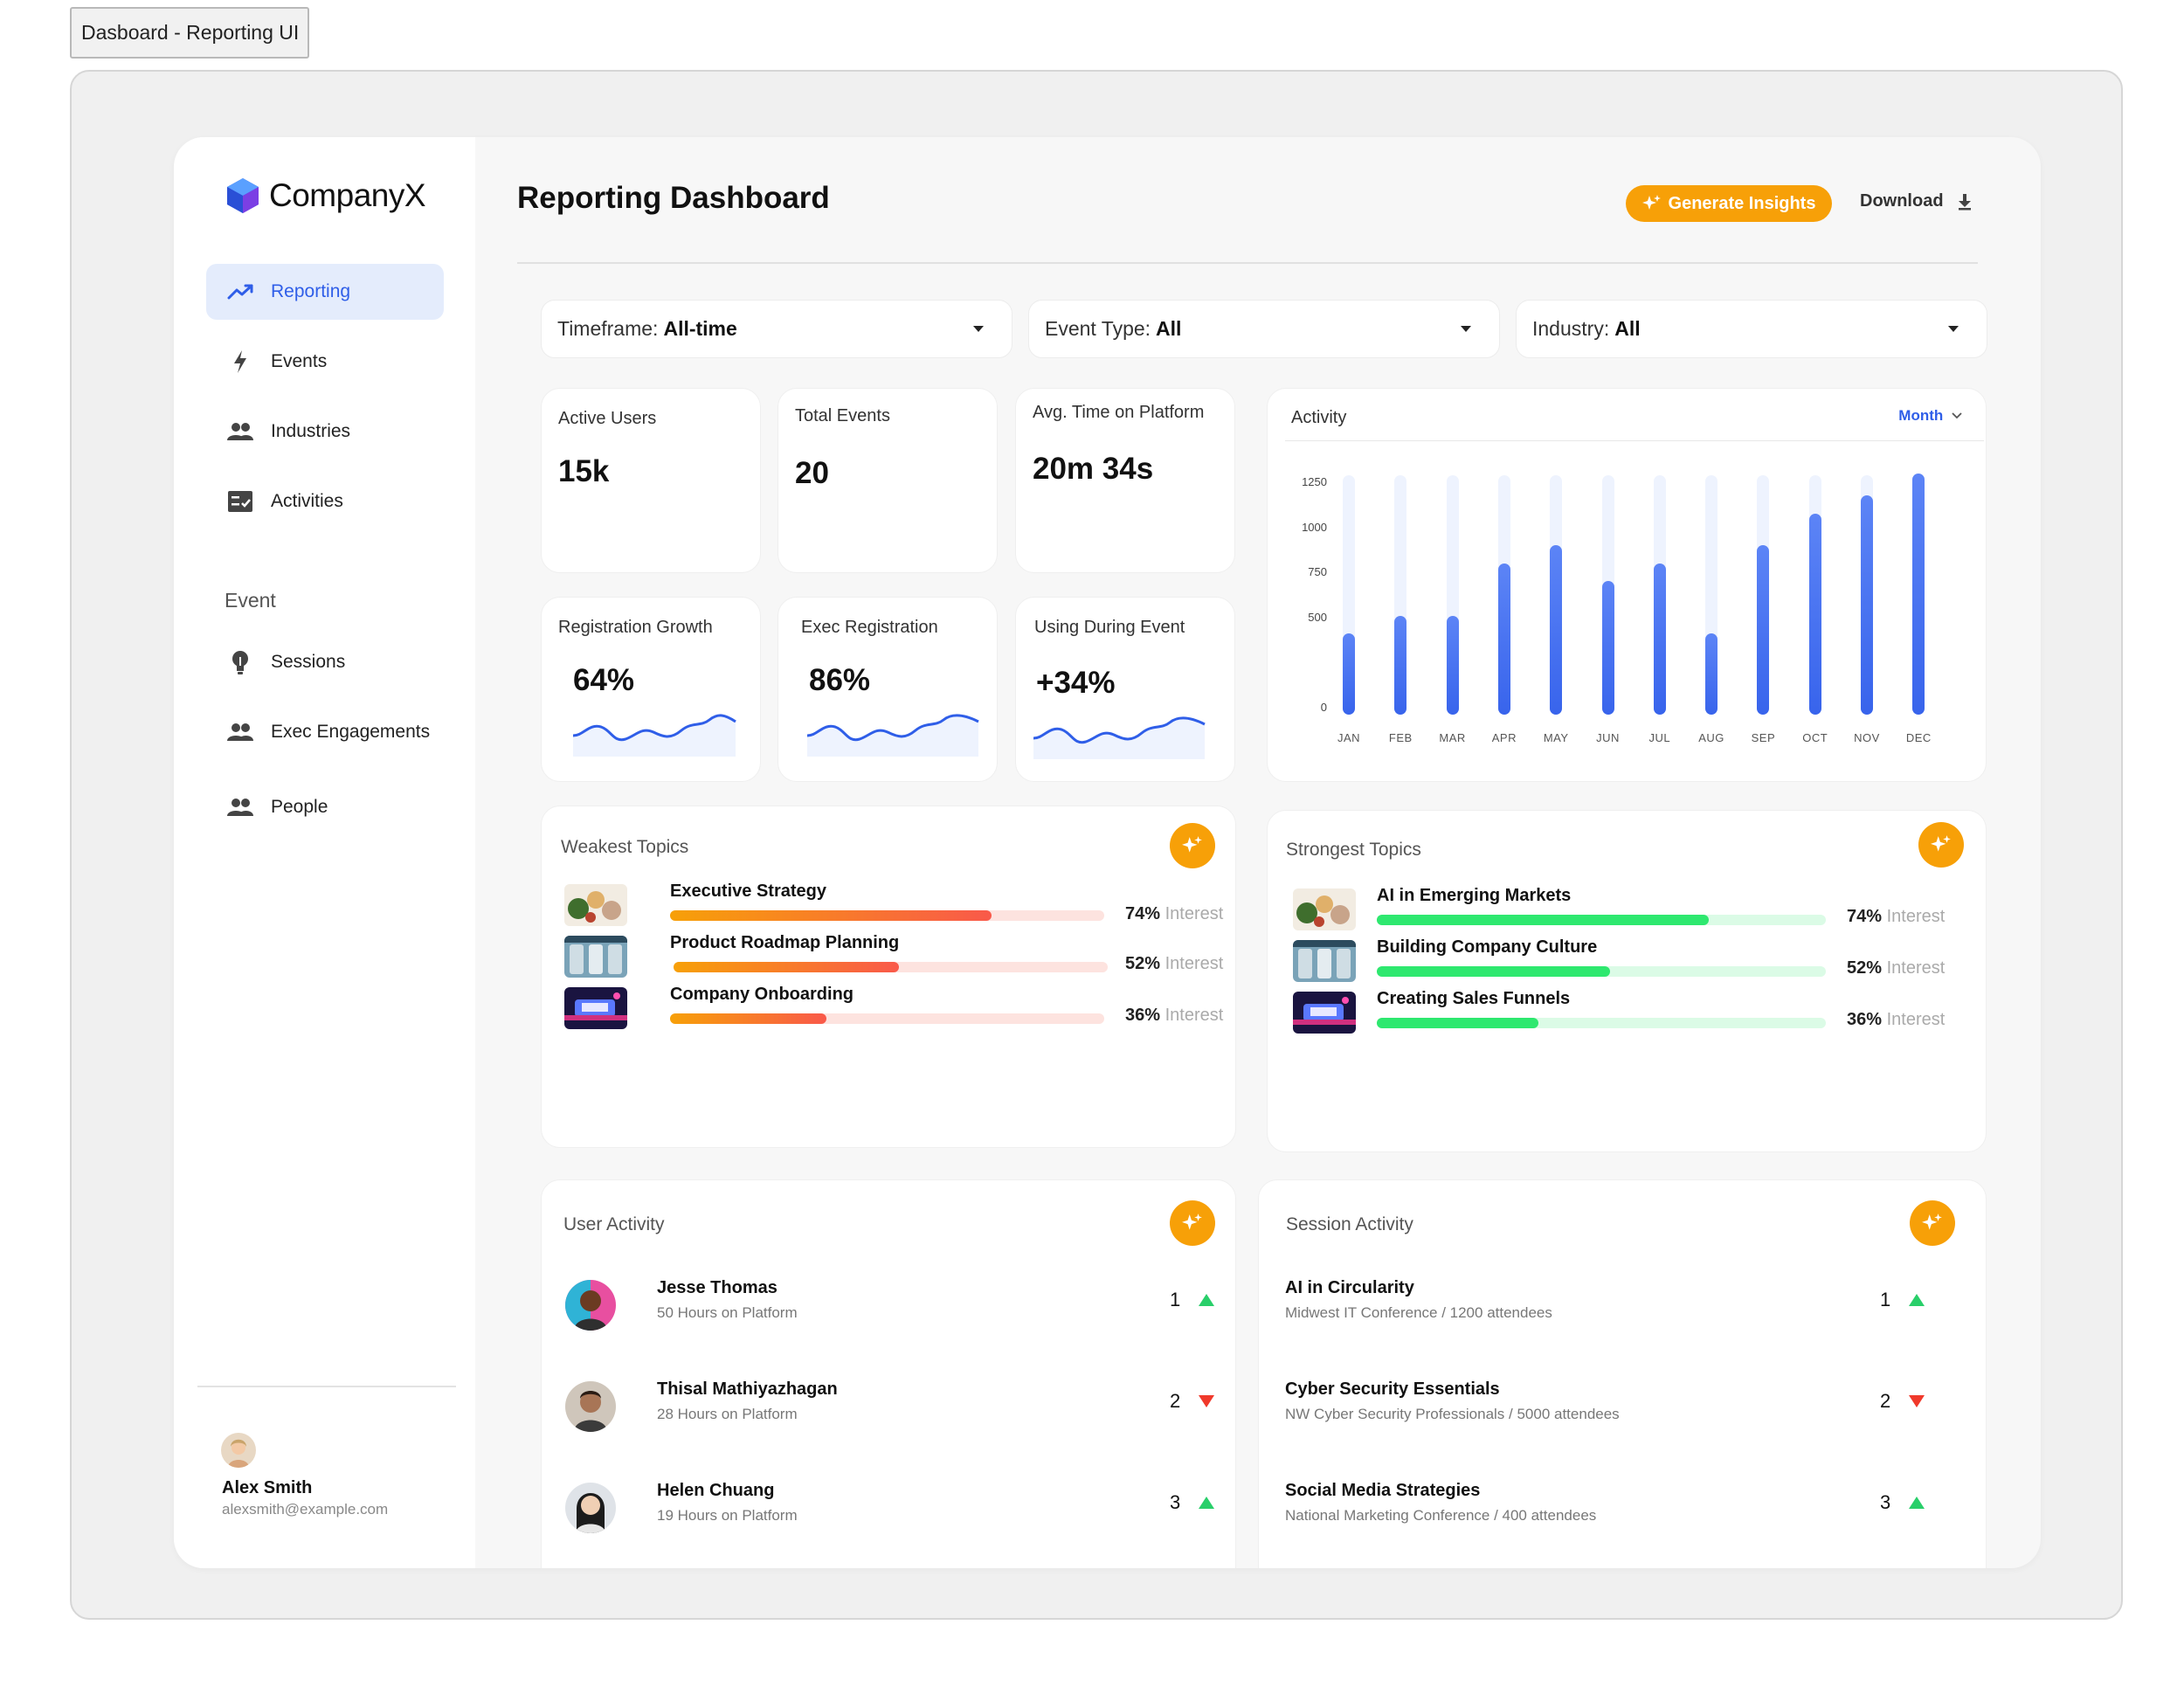 Image resolution: width=2184 pixels, height=1694 pixels. I want to click on topic-name: Creating Sales Funnels, so click(1474, 999).